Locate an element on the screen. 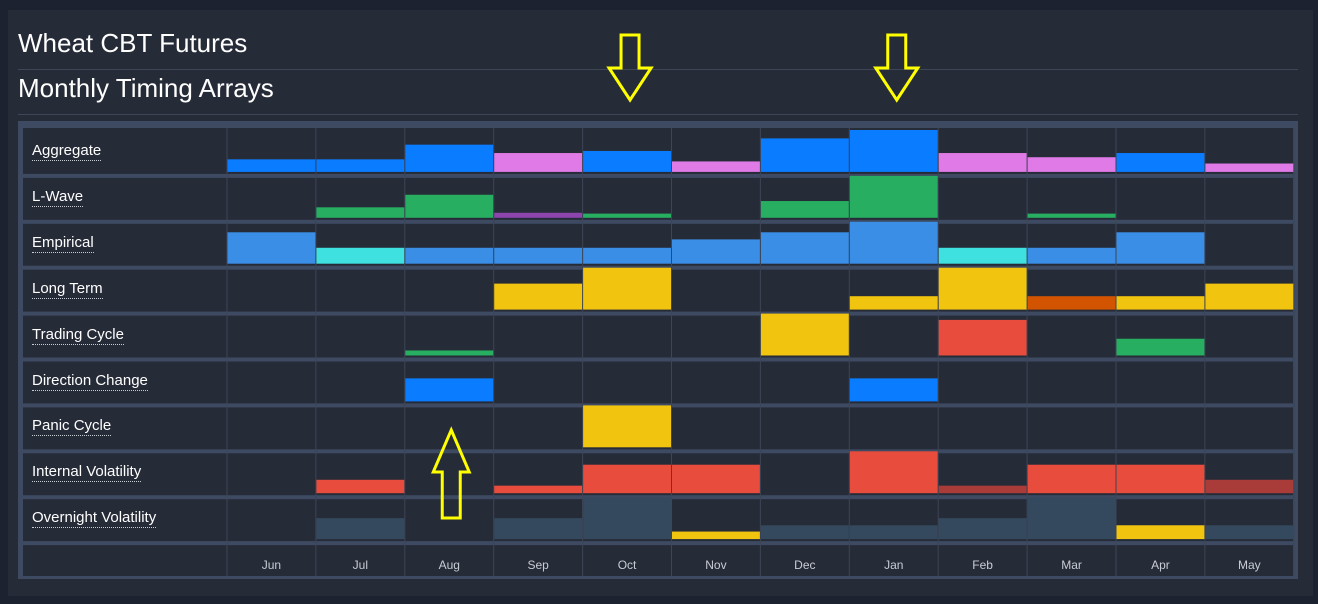  arrow-down-annotation-jan is located at coordinates (896, 68).